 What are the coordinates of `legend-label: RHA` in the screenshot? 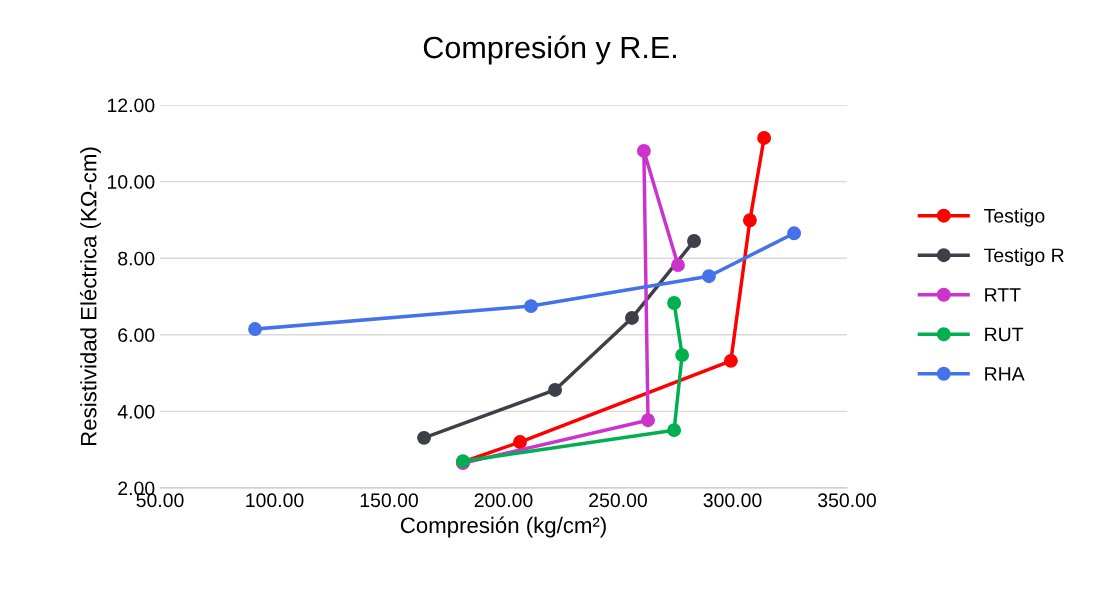 It's located at (1005, 374).